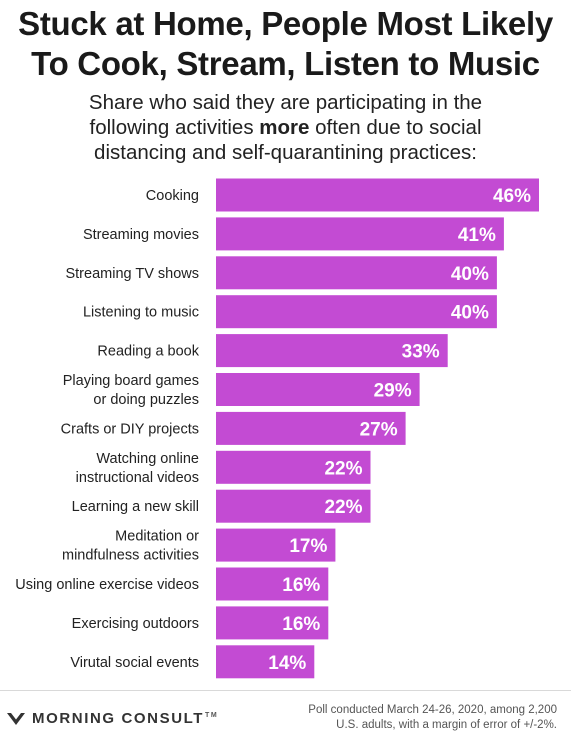  Describe the element at coordinates (130, 546) in the screenshot. I see `category-label-9: Meditation or mindfulness activities` at that location.